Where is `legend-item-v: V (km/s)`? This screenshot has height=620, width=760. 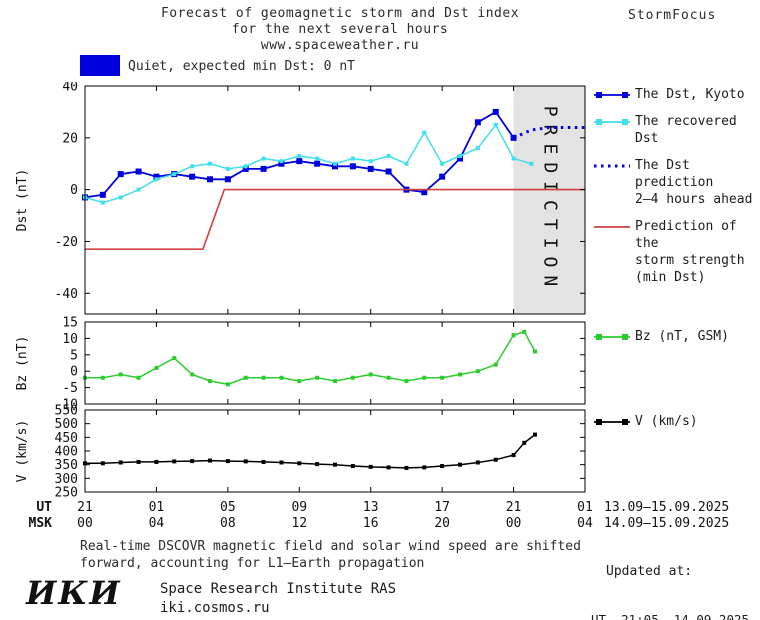 legend-item-v: V (km/s) is located at coordinates (677, 421).